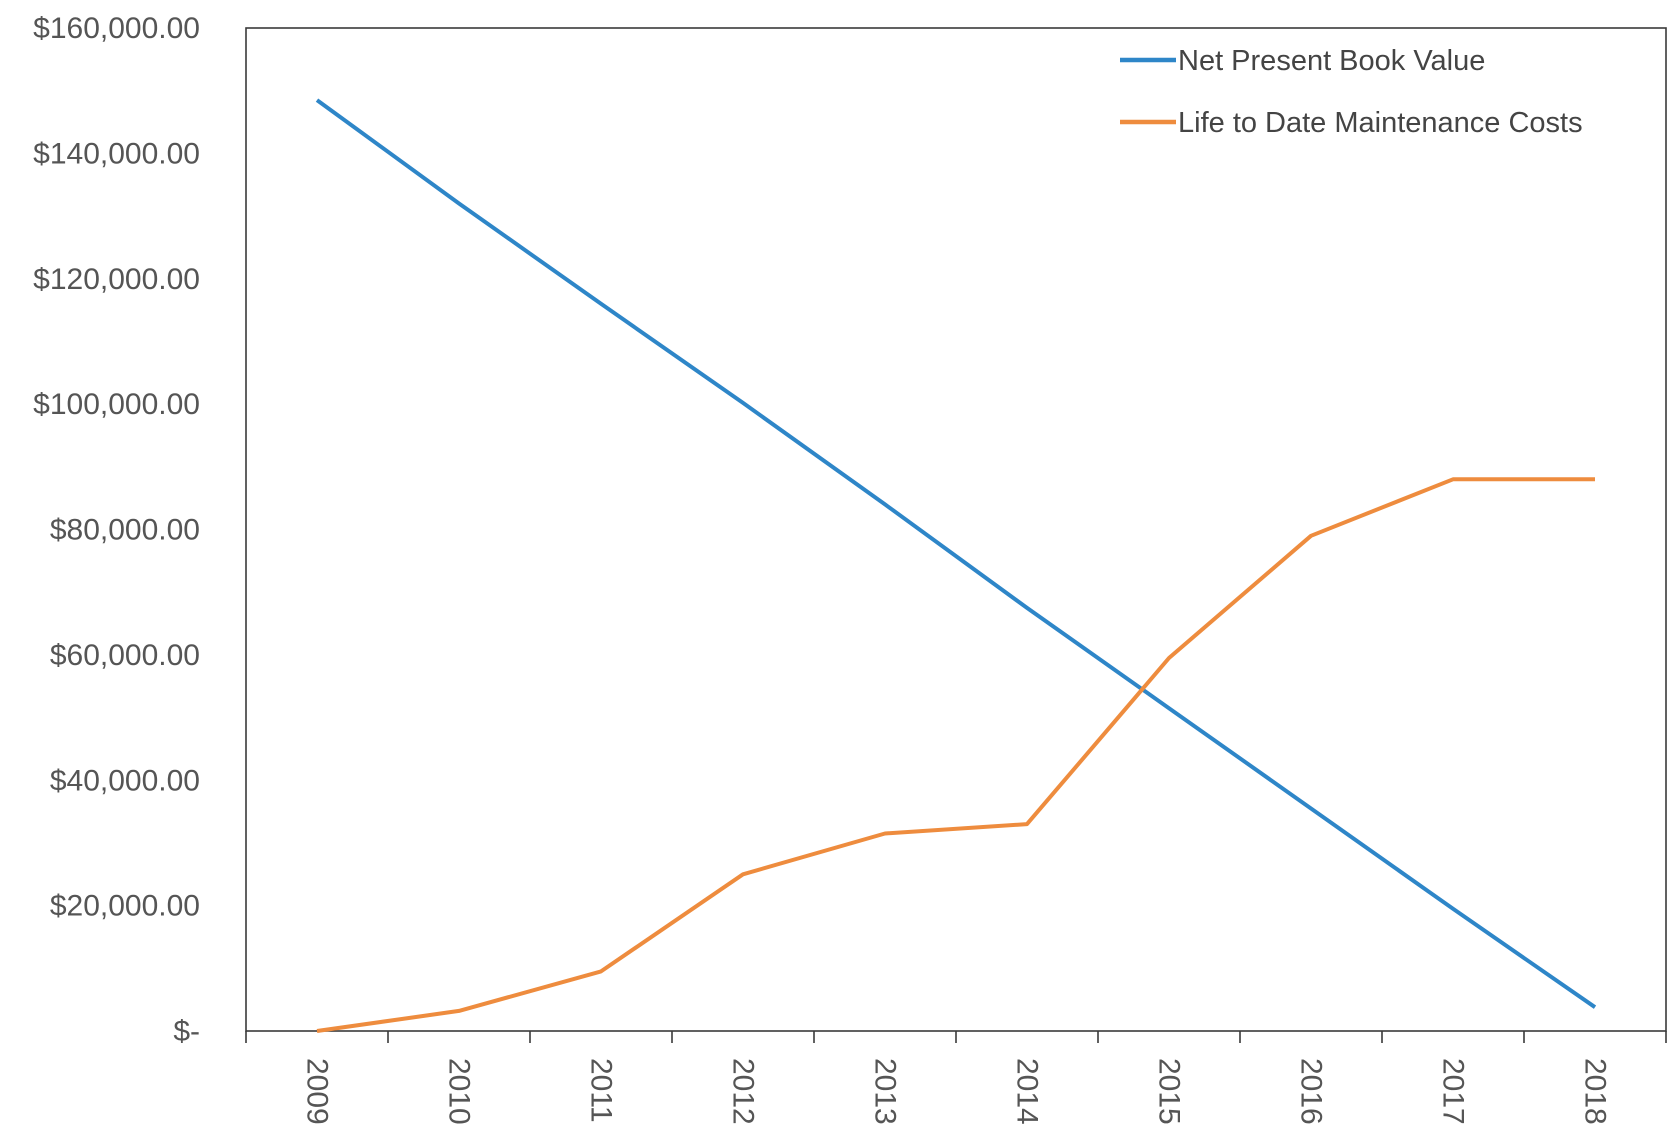 The width and height of the screenshot is (1669, 1135). Describe the element at coordinates (1331, 61) in the screenshot. I see `legend-label: Net Present Book Value` at that location.